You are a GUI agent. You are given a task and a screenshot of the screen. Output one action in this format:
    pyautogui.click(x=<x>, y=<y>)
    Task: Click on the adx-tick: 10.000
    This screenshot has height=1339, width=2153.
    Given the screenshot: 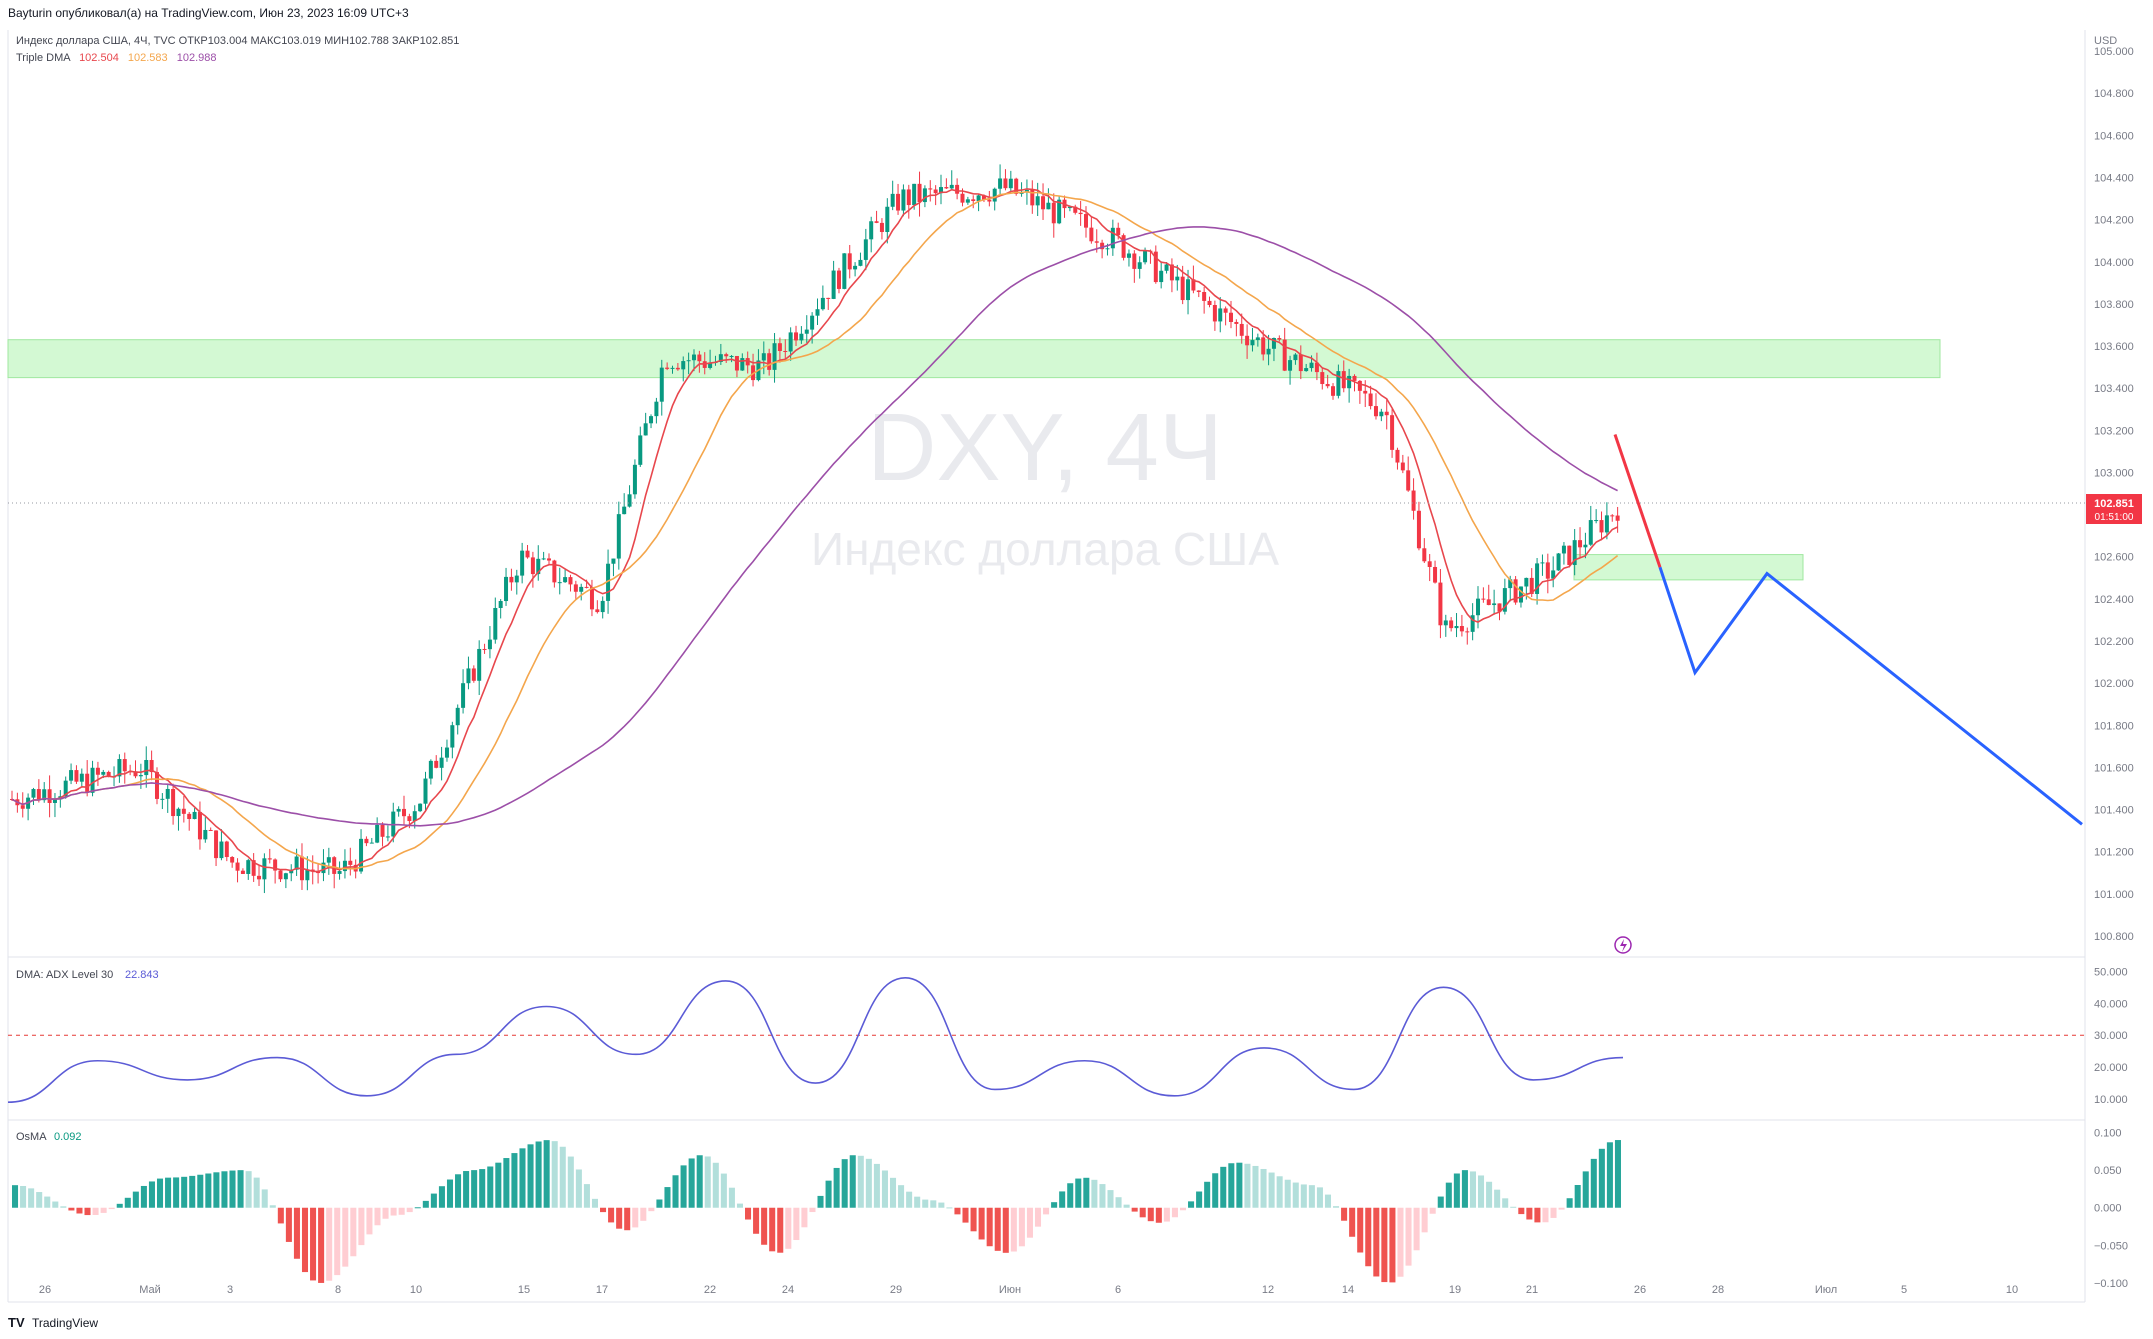 What is the action you would take?
    pyautogui.click(x=2111, y=1100)
    